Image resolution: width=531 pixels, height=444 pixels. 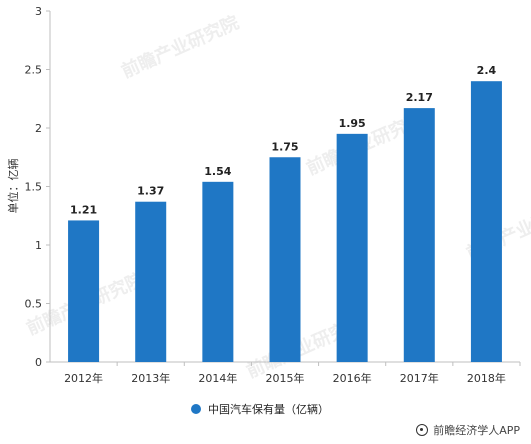 I want to click on bar-value-label: 2.4, so click(x=487, y=70).